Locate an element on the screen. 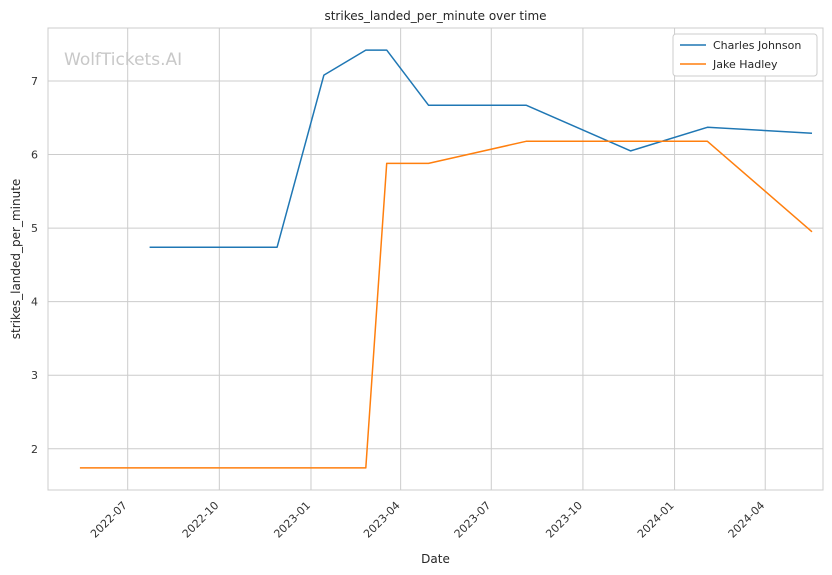 This screenshot has height=575, width=832. legend: Charles Johnson Jake Hadley is located at coordinates (745, 55).